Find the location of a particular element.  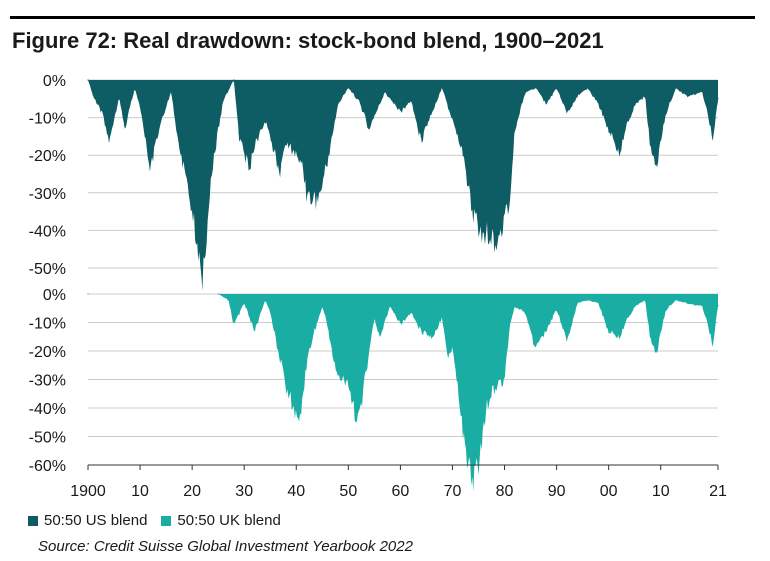

legend-swatch-uk is located at coordinates (166, 520).